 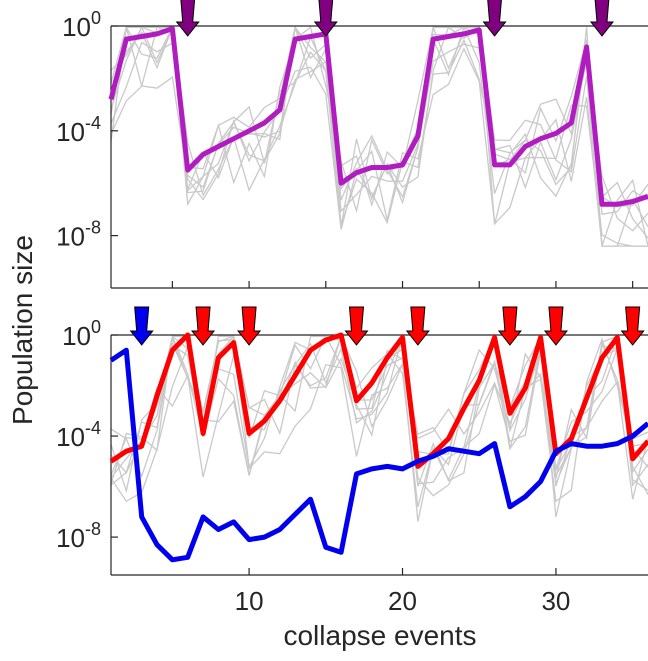 What do you see at coordinates (249, 601) in the screenshot?
I see `x-tick-label: 10` at bounding box center [249, 601].